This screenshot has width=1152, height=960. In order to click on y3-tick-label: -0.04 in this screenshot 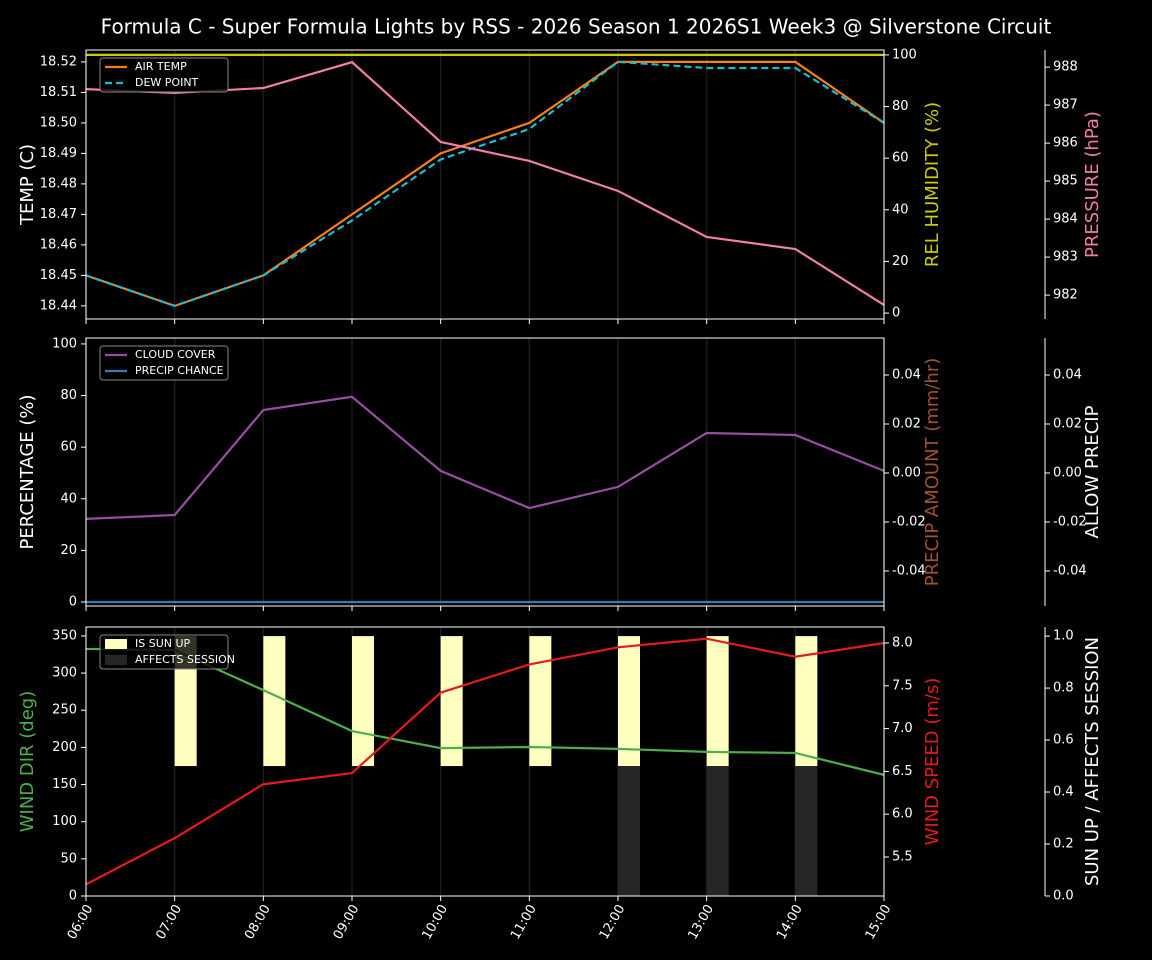, I will do `click(1070, 570)`.